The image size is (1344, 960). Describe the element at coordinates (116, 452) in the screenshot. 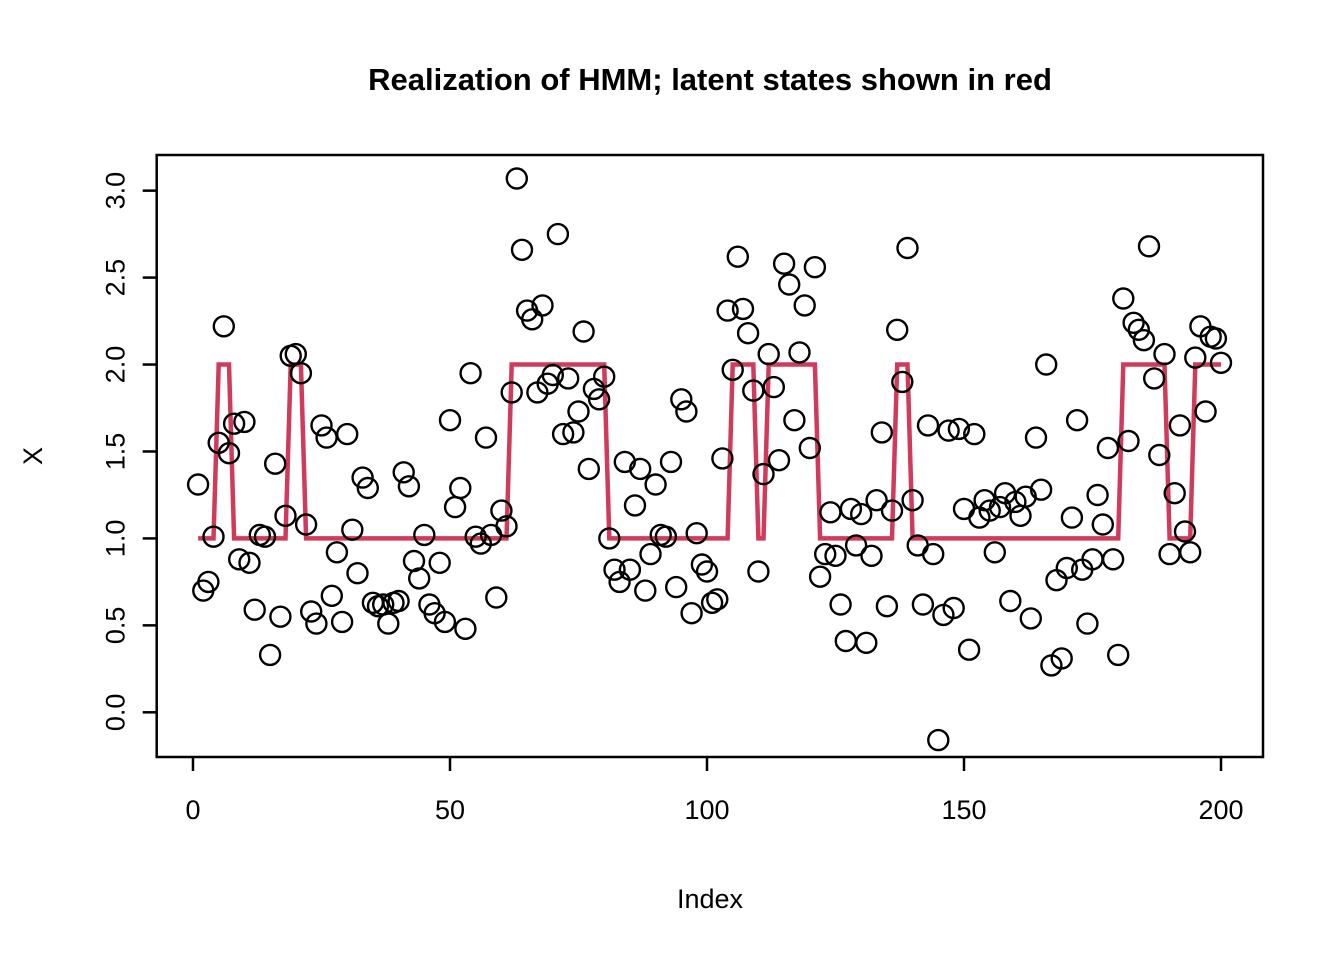

I see `y-tick-label: 1.5` at that location.